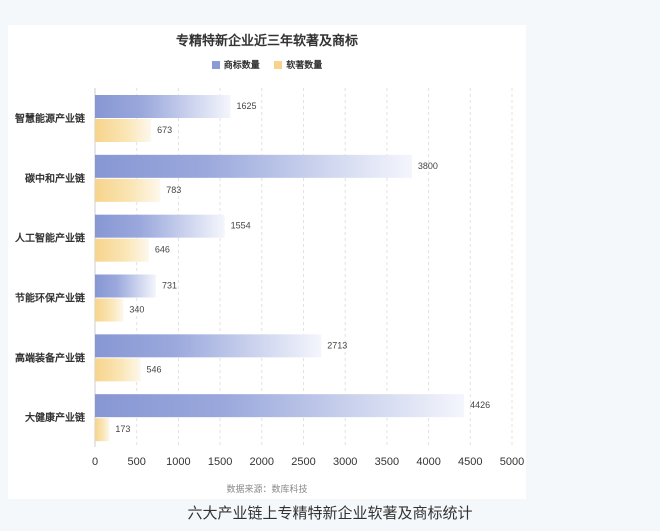 The height and width of the screenshot is (531, 660). What do you see at coordinates (267, 489) in the screenshot?
I see `data-source: 数据来源：数库科技` at bounding box center [267, 489].